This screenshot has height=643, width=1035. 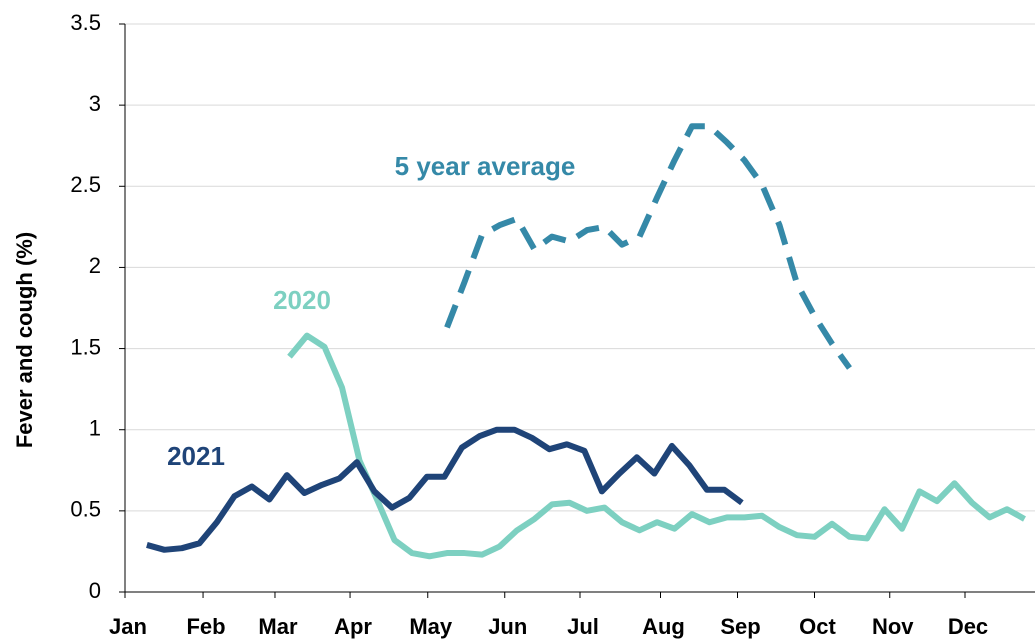 What do you see at coordinates (128, 626) in the screenshot?
I see `x-tick-label: Jan` at bounding box center [128, 626].